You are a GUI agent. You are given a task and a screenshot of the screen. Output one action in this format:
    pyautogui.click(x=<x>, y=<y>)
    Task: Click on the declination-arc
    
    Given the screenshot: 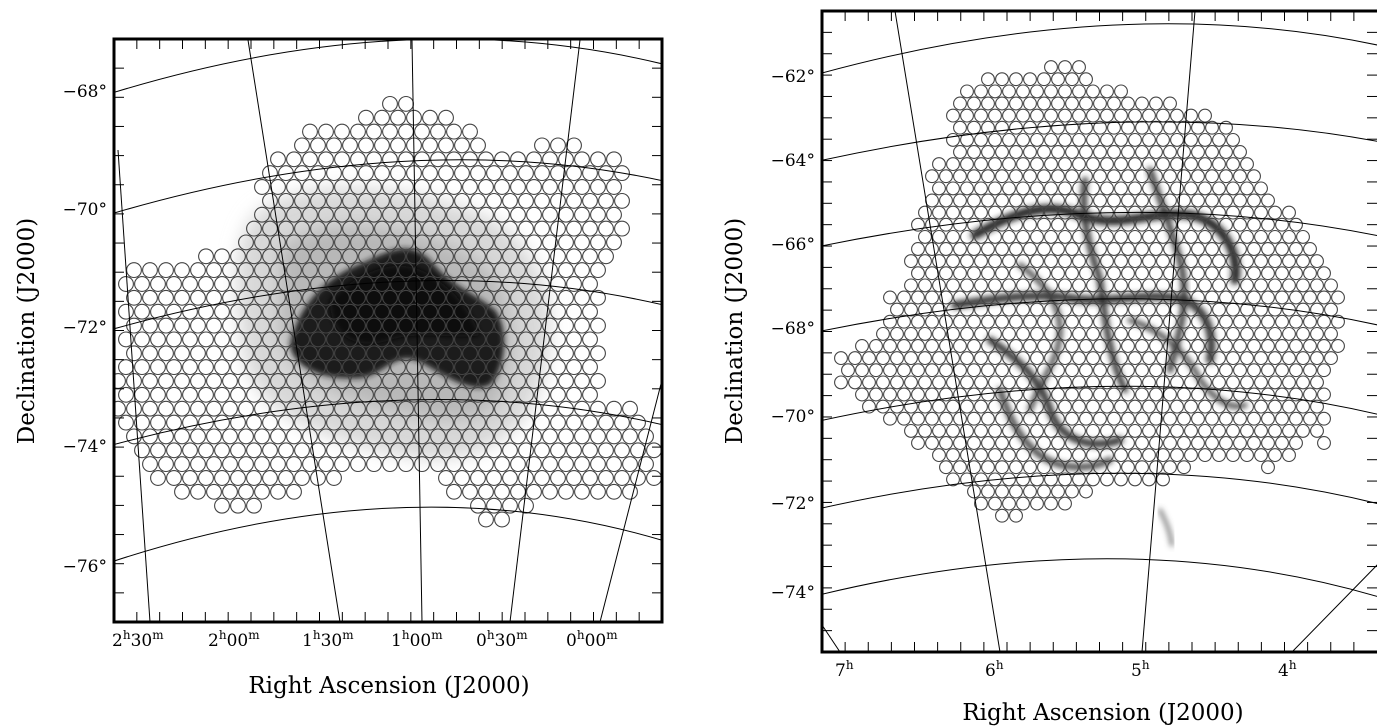 What is the action you would take?
    pyautogui.click(x=1099, y=141)
    